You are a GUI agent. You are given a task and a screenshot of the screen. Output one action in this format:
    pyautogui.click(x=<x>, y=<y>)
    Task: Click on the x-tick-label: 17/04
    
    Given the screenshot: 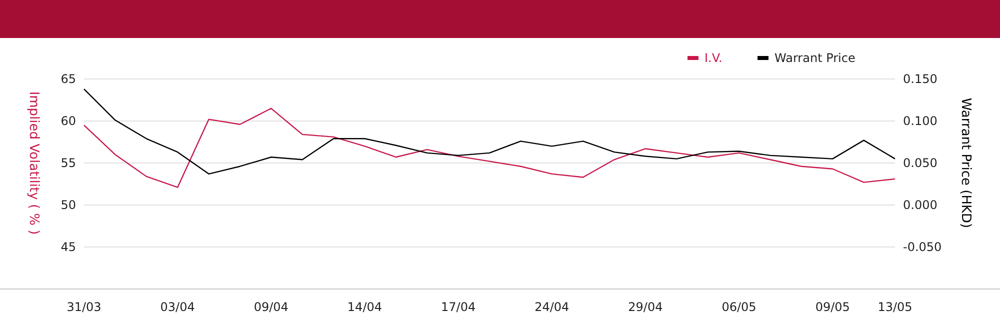 What is the action you would take?
    pyautogui.click(x=458, y=307)
    